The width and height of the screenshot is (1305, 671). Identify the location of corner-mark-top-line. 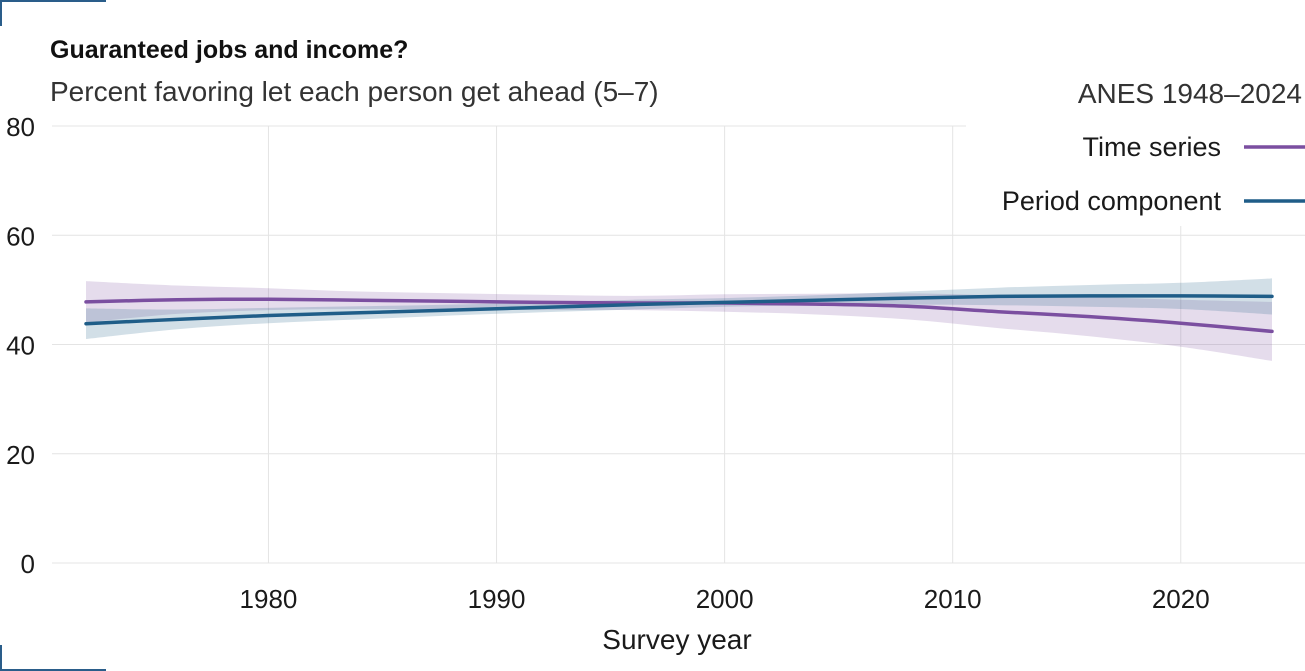
(53, 1).